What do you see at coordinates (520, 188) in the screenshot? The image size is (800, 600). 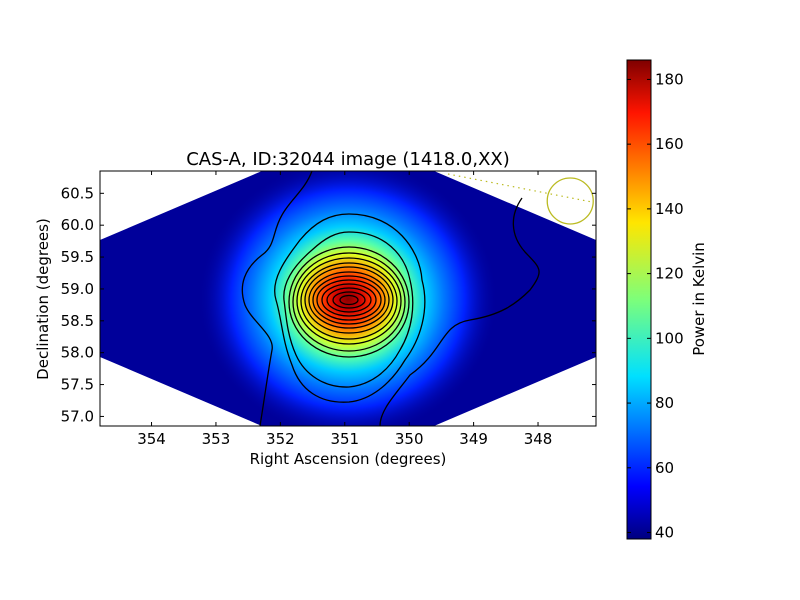 I see `annotation-line` at bounding box center [520, 188].